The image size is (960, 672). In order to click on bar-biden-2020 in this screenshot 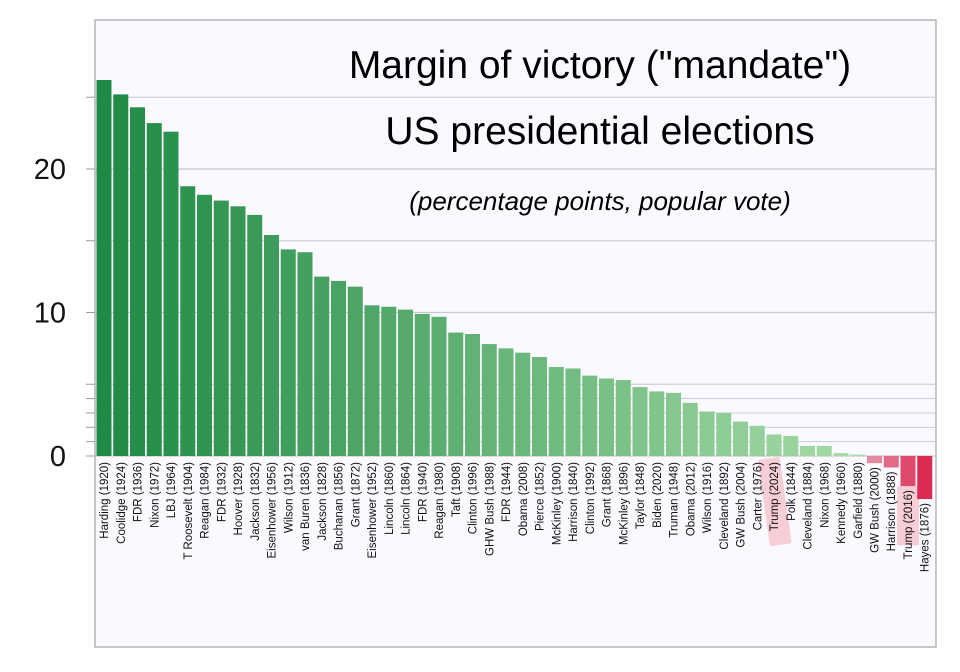, I will do `click(657, 423)`.